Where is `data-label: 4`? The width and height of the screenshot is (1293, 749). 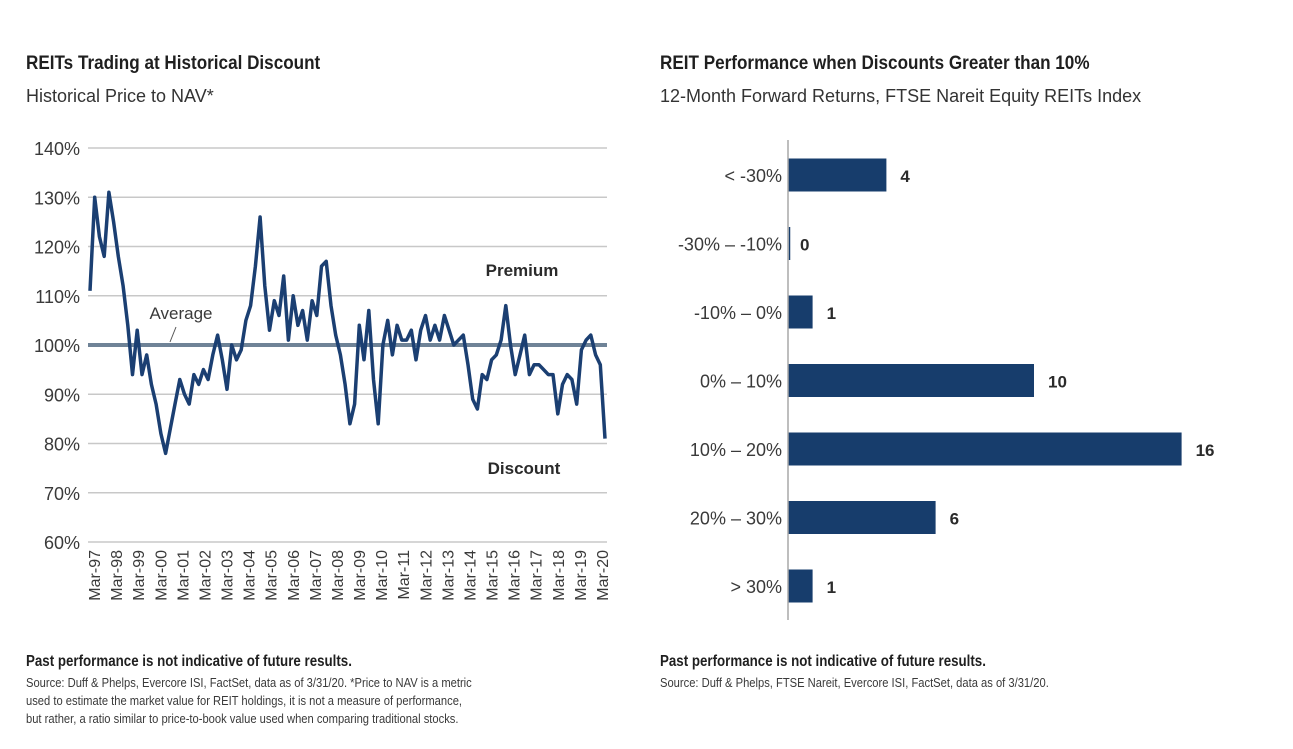 data-label: 4 is located at coordinates (905, 176).